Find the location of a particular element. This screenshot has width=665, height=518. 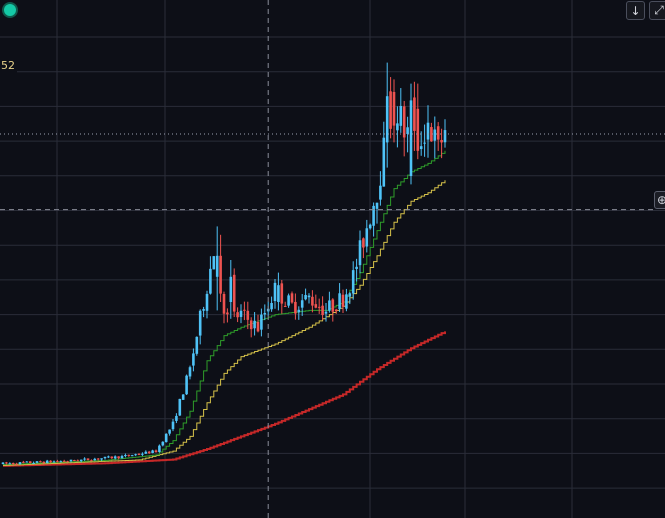

expand-icon: ⤢ is located at coordinates (659, 10).